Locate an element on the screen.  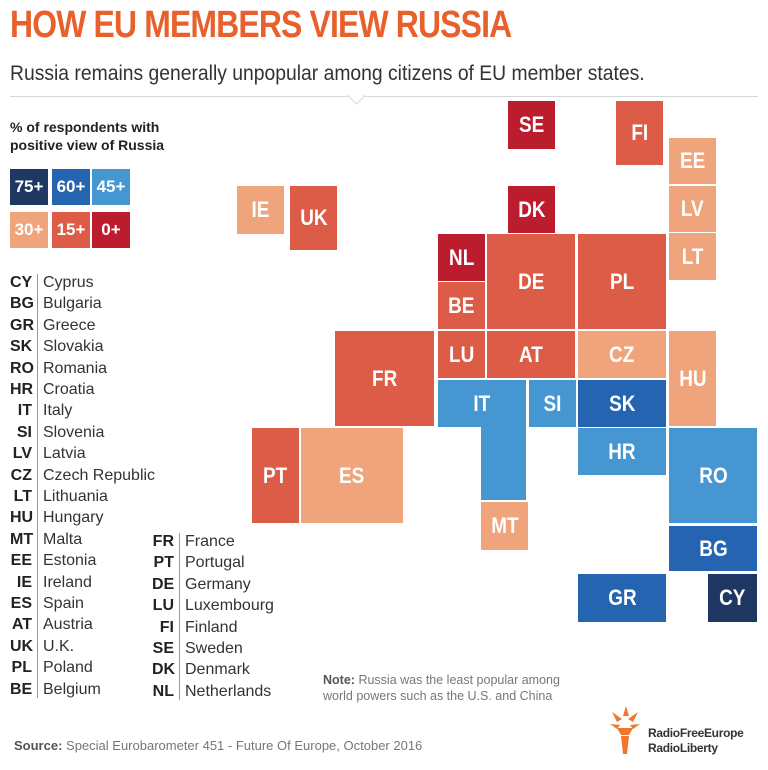
tile-uk: UK is located at coordinates (313, 218).